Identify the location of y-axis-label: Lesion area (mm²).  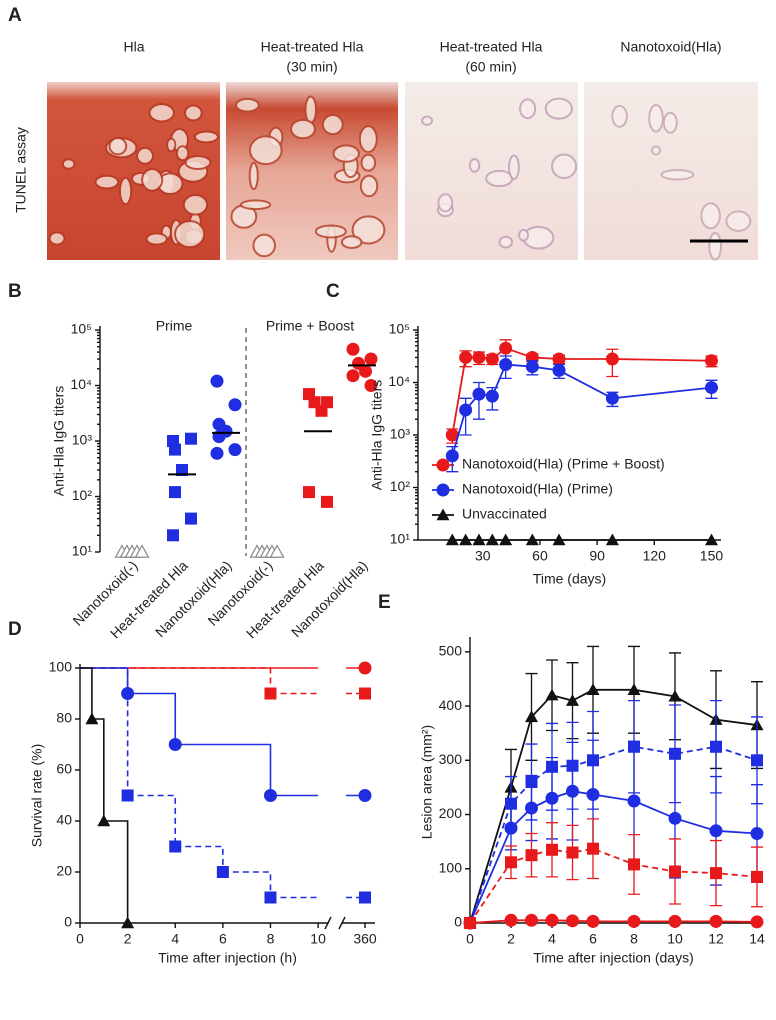
(427, 782).